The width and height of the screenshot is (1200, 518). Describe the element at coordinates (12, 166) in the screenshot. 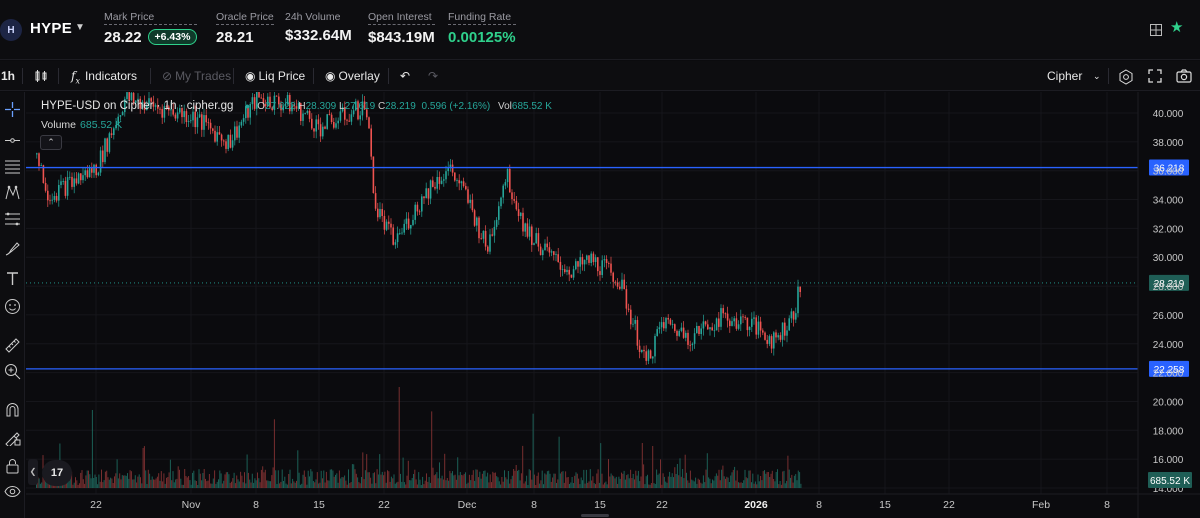

I see `fib-retracement-icon` at that location.